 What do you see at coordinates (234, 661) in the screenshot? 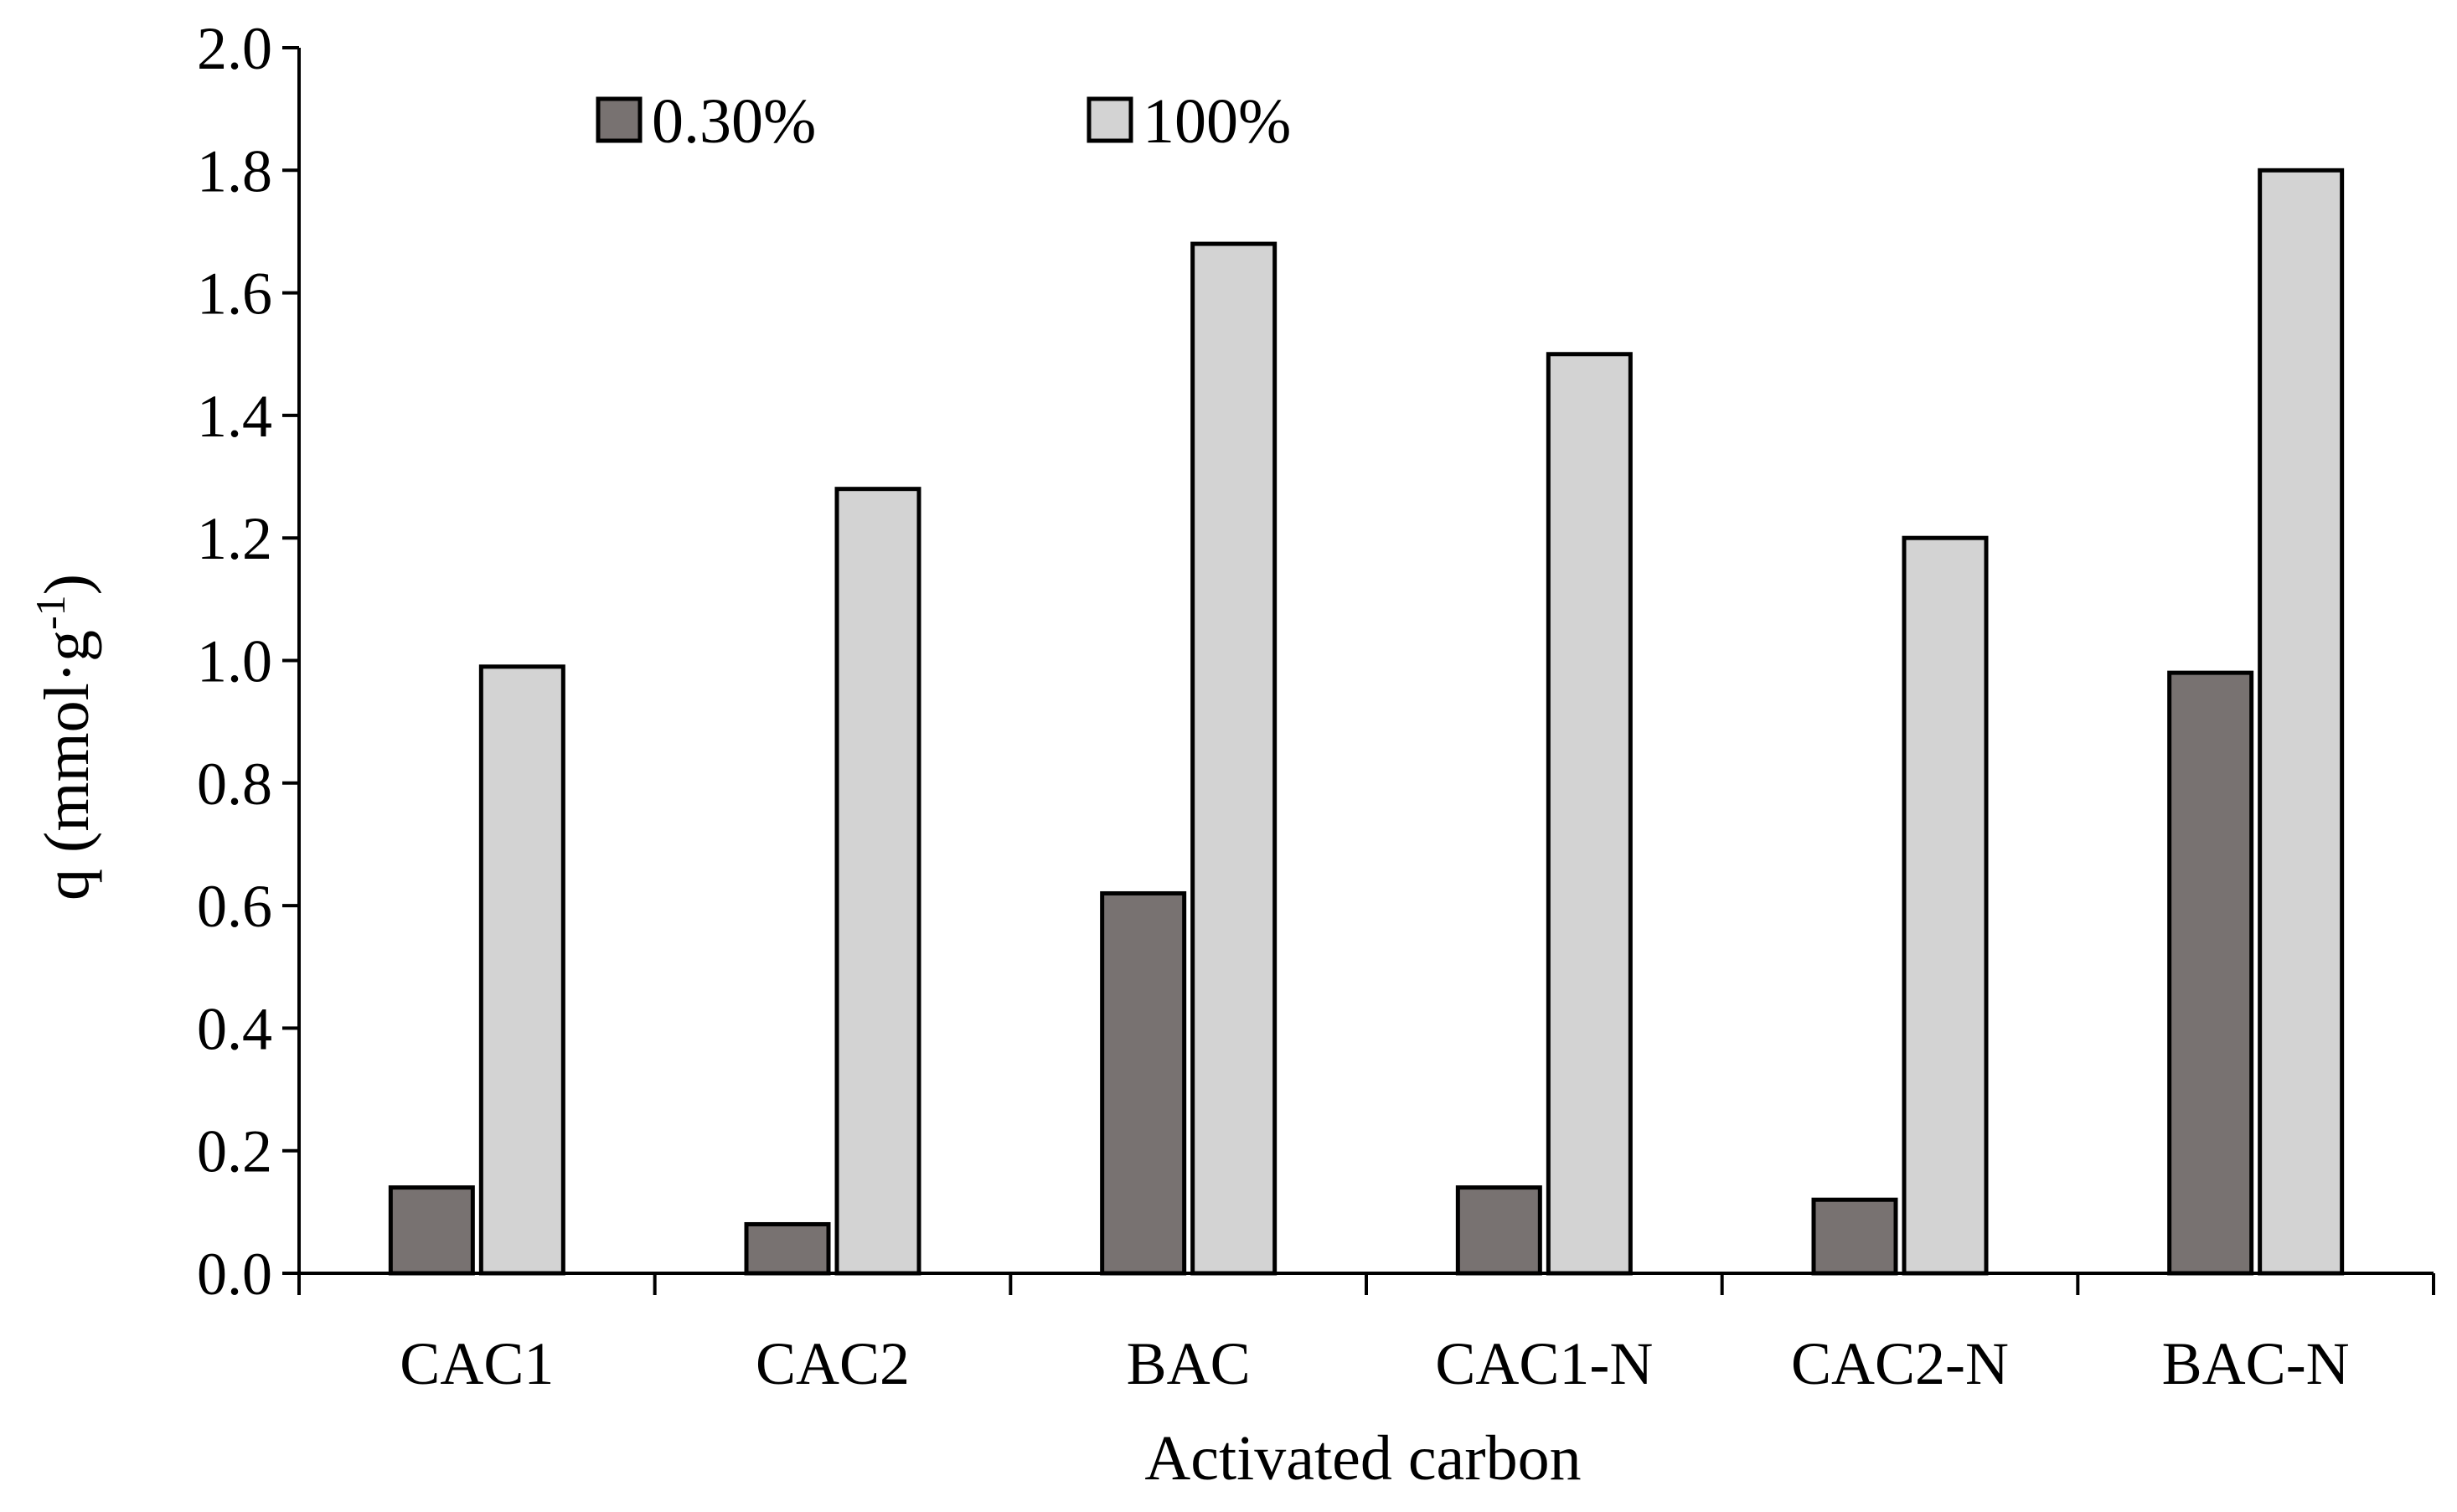
I see `y-tick-label: 1.0` at bounding box center [234, 661].